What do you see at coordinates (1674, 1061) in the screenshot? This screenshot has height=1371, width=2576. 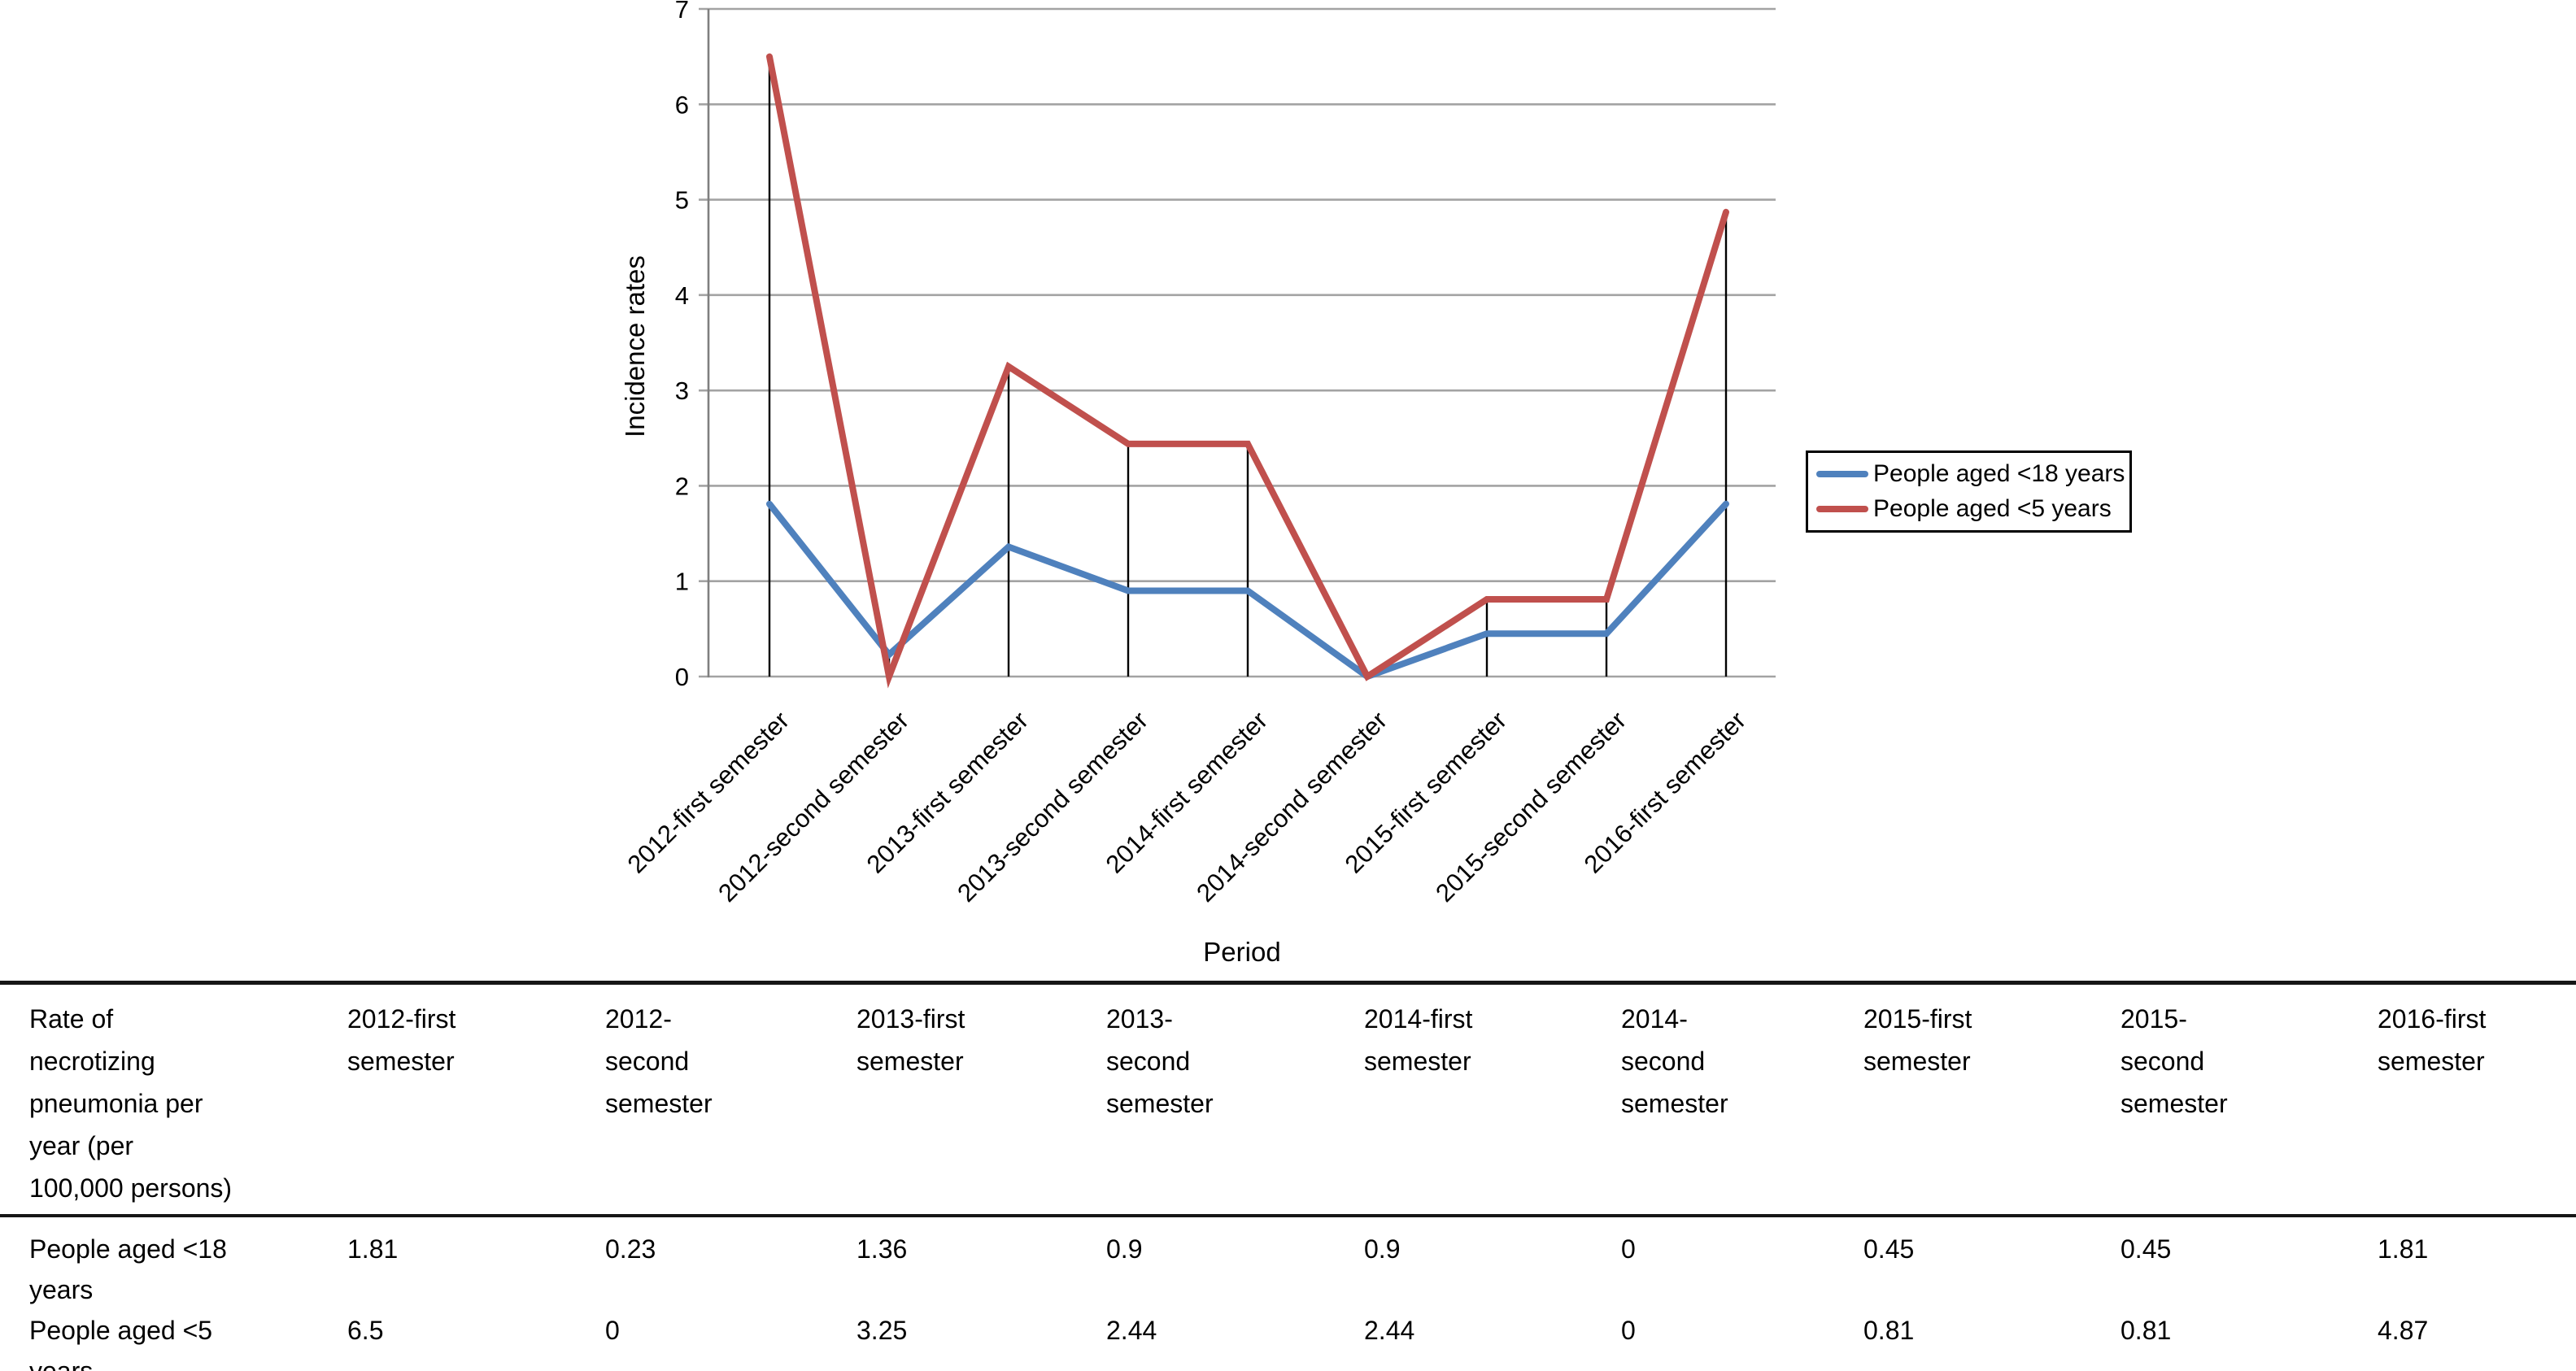 I see `column-header: 2014-second semester` at bounding box center [1674, 1061].